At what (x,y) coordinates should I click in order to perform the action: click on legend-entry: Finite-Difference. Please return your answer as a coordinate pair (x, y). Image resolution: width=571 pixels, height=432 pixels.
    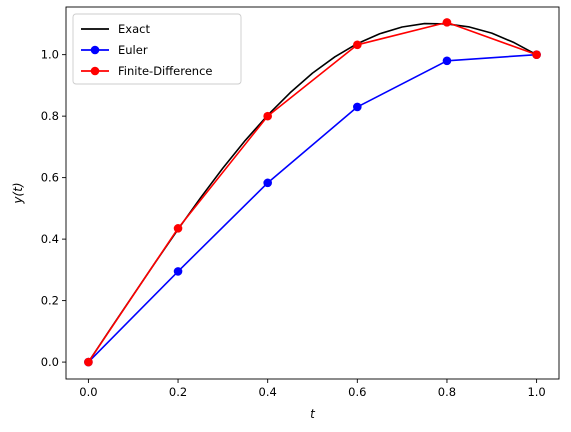
    Looking at the image, I should click on (146, 71).